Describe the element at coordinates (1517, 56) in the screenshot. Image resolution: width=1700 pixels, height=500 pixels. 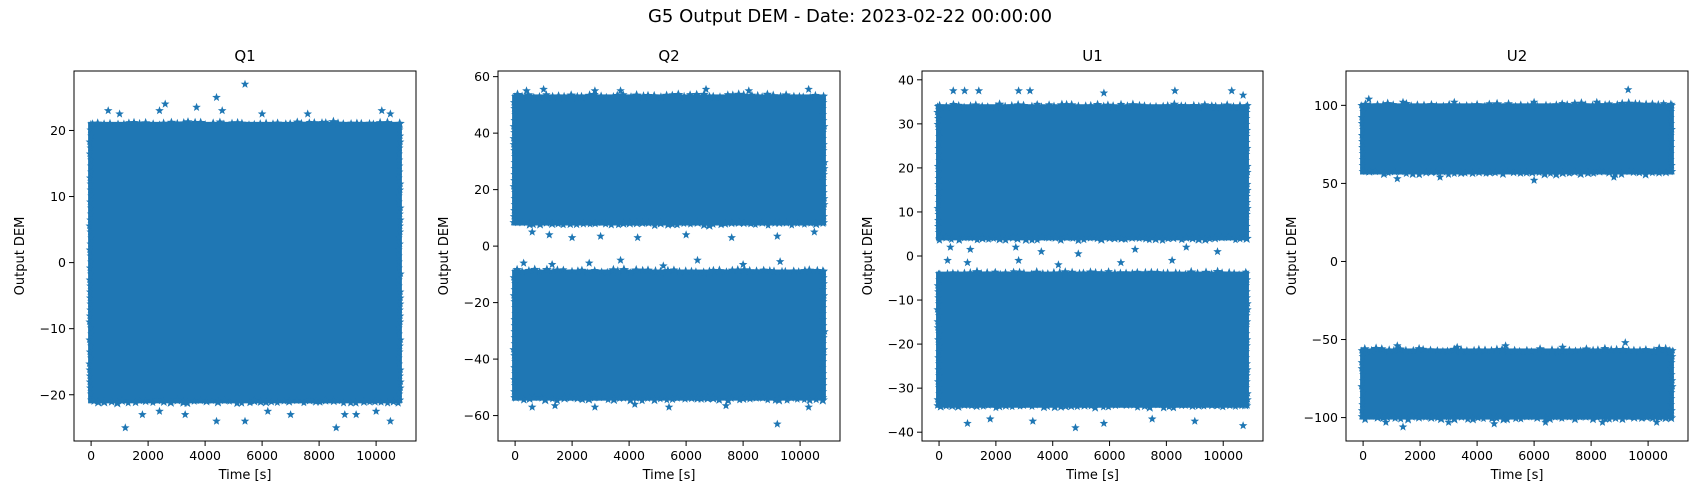
I see `panel-title: U2` at that location.